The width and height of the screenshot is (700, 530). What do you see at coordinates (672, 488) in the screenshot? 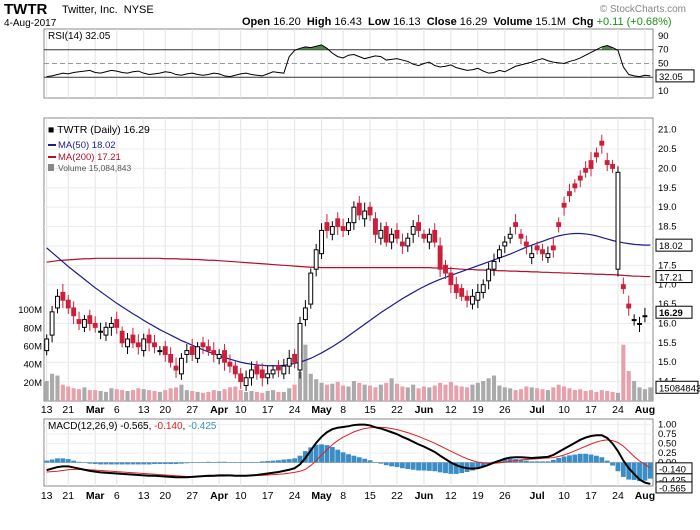
I see `macd-value-flag-text: -0.565` at bounding box center [672, 488].